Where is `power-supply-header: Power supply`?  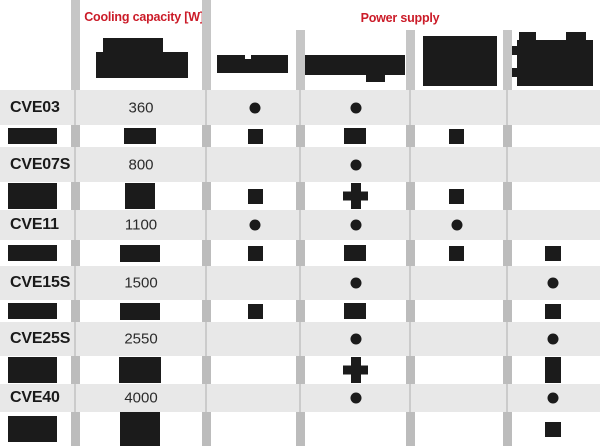 power-supply-header: Power supply is located at coordinates (400, 18).